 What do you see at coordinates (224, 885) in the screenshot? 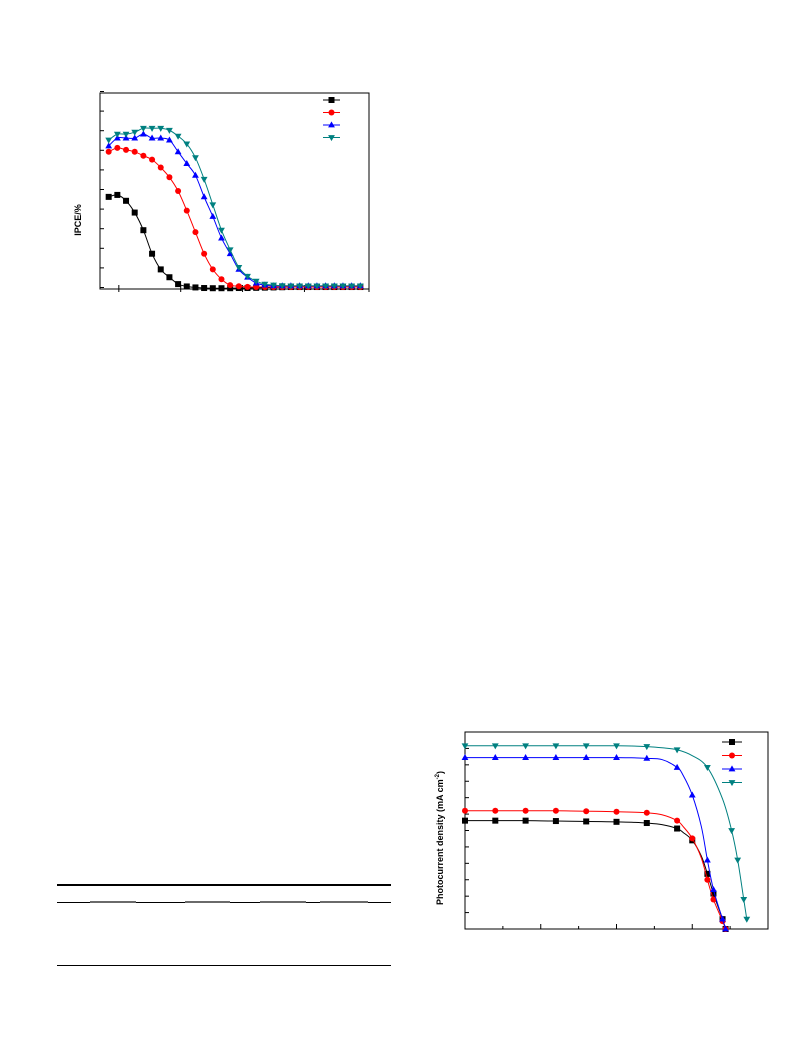
I see `table-top-rule` at bounding box center [224, 885].